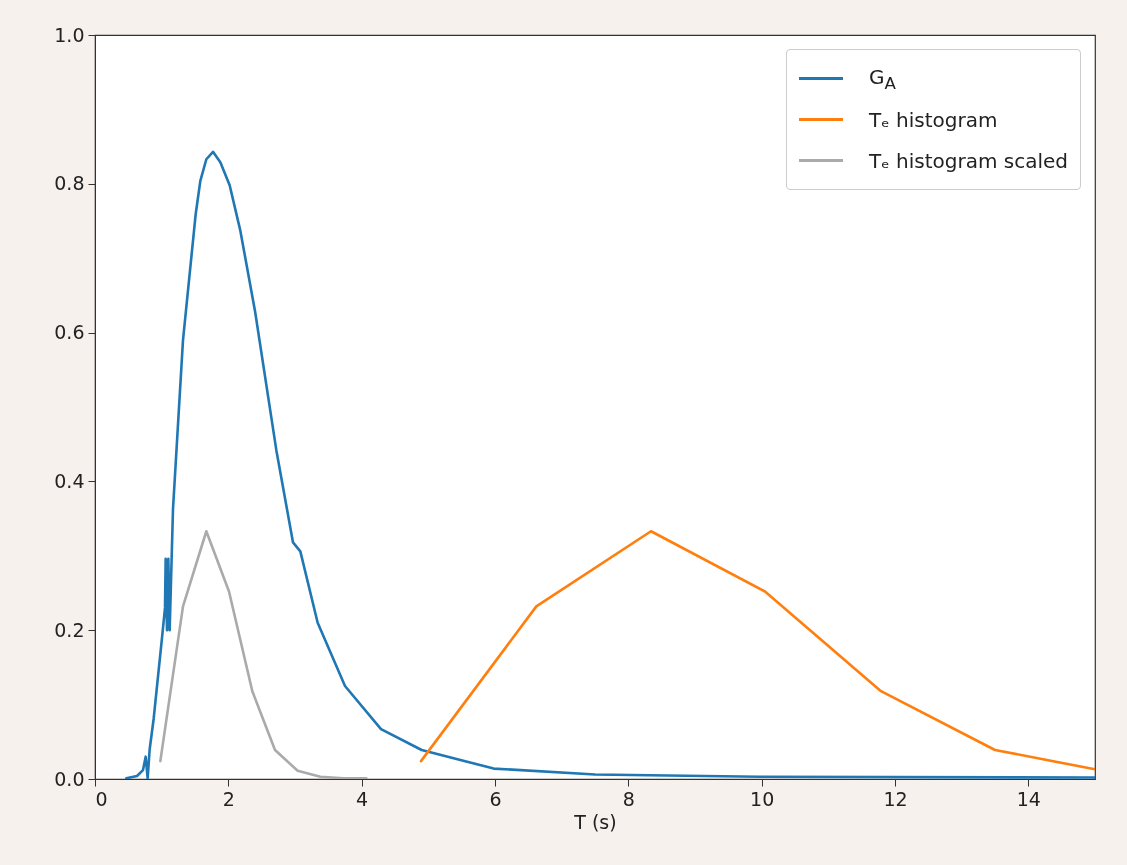  Describe the element at coordinates (883, 78) in the screenshot. I see `legend-label: G$_{A}$` at that location.